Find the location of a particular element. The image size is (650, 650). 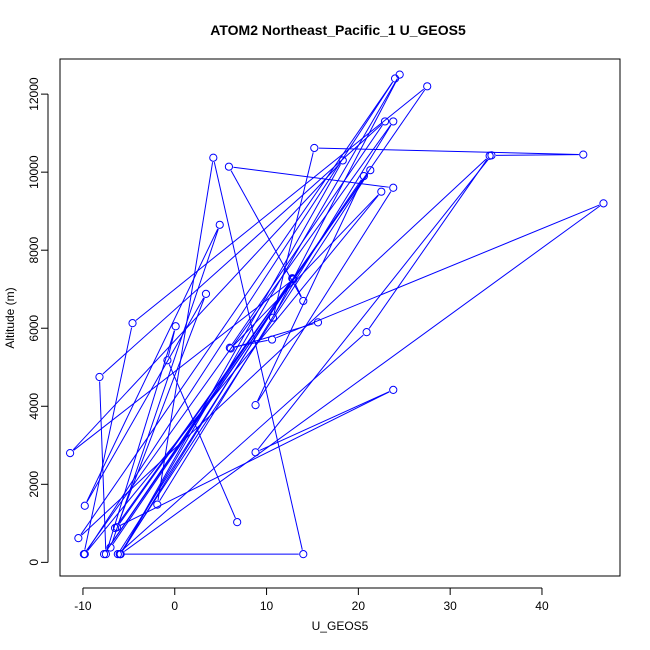

y-axis-label: Altitude (m) is located at coordinates (10, 317).